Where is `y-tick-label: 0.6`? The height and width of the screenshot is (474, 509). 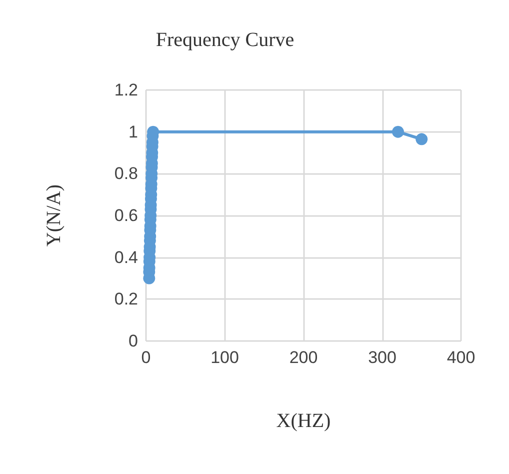 y-tick-label: 0.6 is located at coordinates (126, 215).